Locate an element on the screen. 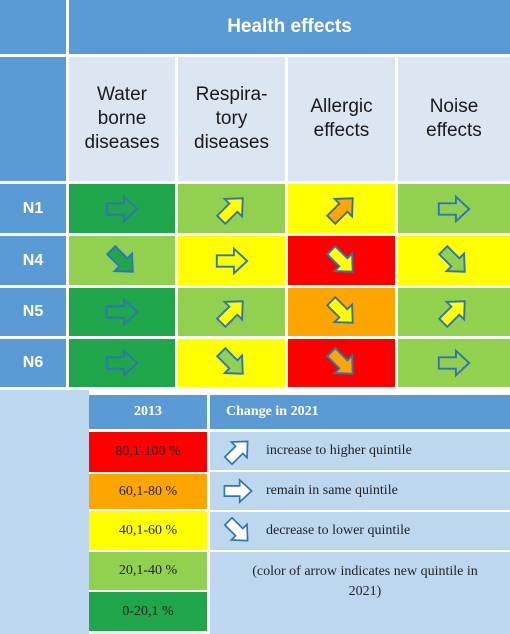 Image resolution: width=510 pixels, height=634 pixels. legend-change-label: increase to higher quintile is located at coordinates (339, 450).